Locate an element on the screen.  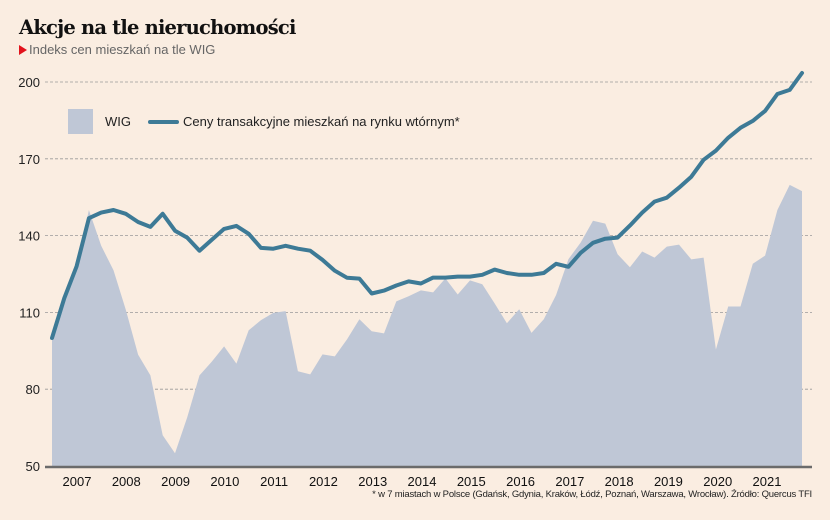
y-tick-label: 50 is located at coordinates (33, 466).